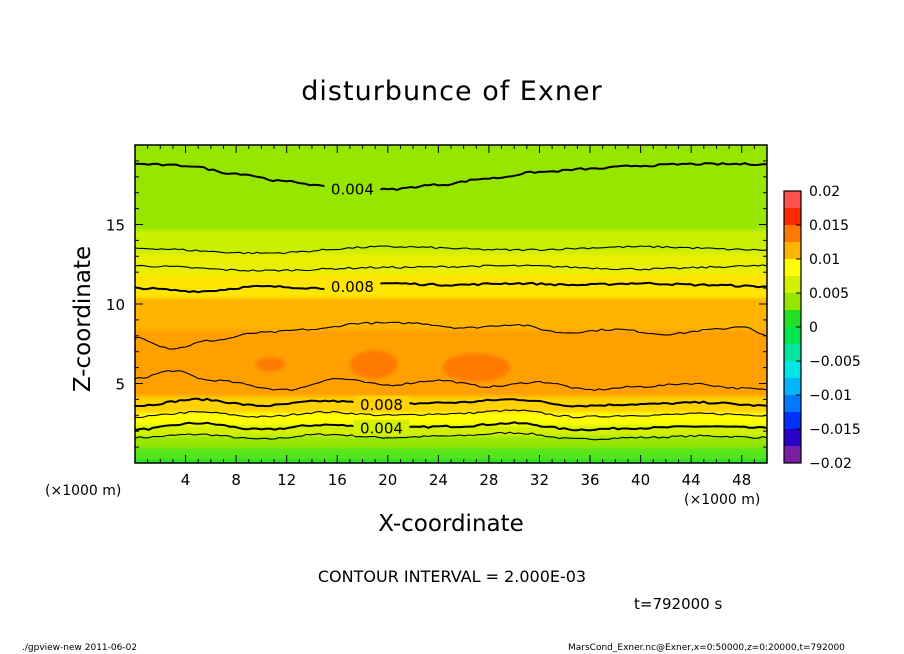 The image size is (904, 654). What do you see at coordinates (236, 480) in the screenshot?
I see `x-tick-label: 8` at bounding box center [236, 480].